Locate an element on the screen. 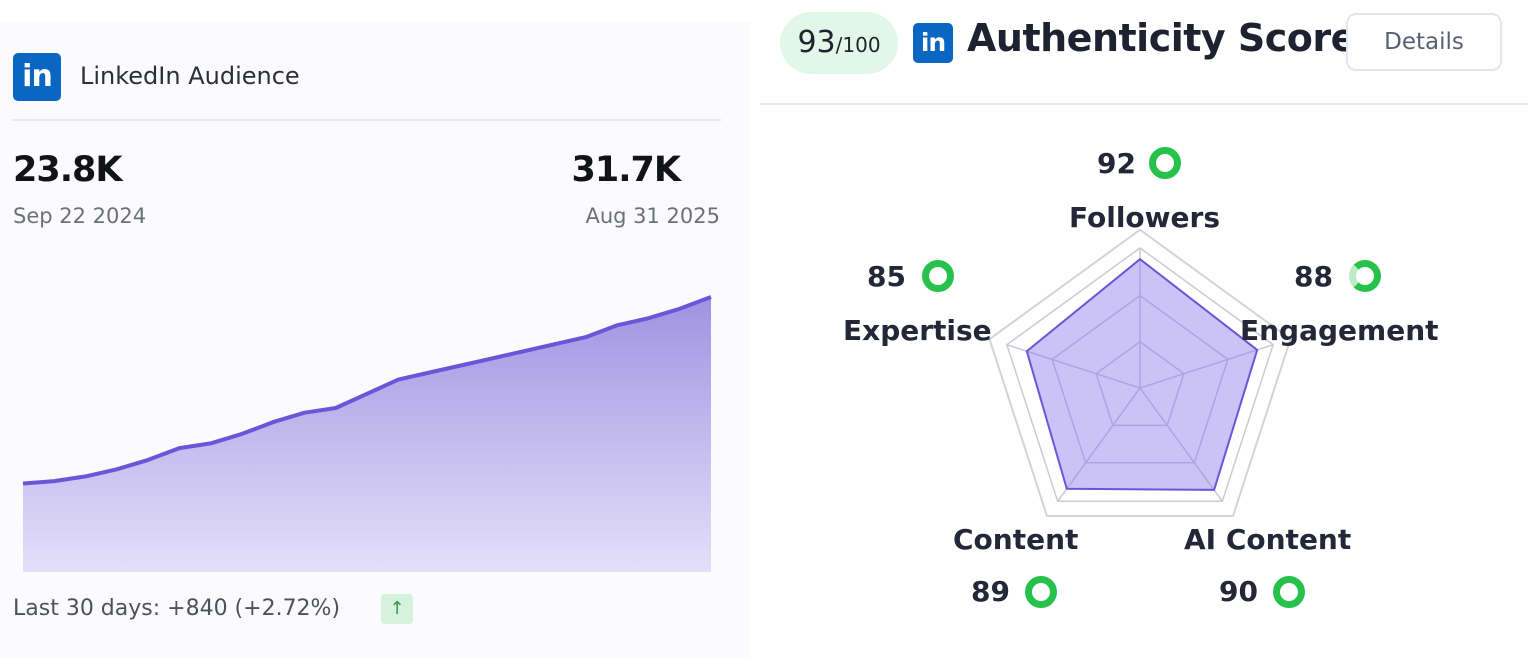  overall-score-badge: 93/100 is located at coordinates (839, 43).